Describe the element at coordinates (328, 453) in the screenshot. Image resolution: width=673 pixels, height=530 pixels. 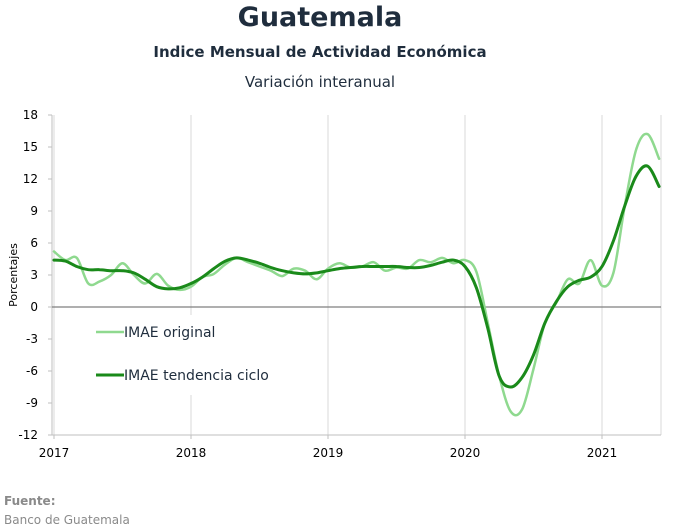
I see `x-tick-label: 2019` at that location.